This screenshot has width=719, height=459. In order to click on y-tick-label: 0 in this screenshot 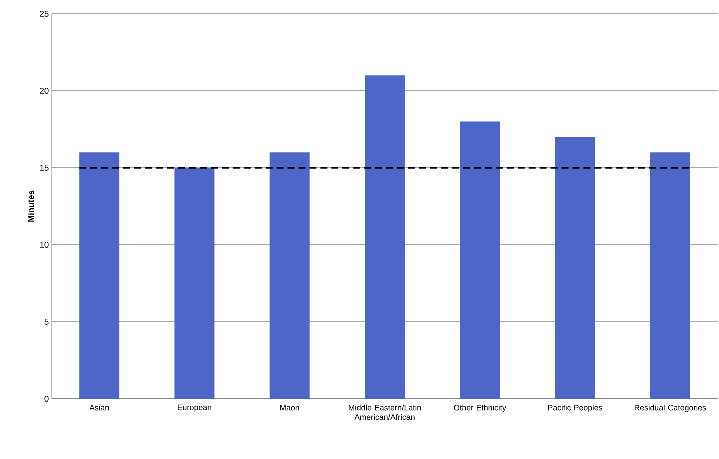, I will do `click(46, 399)`.